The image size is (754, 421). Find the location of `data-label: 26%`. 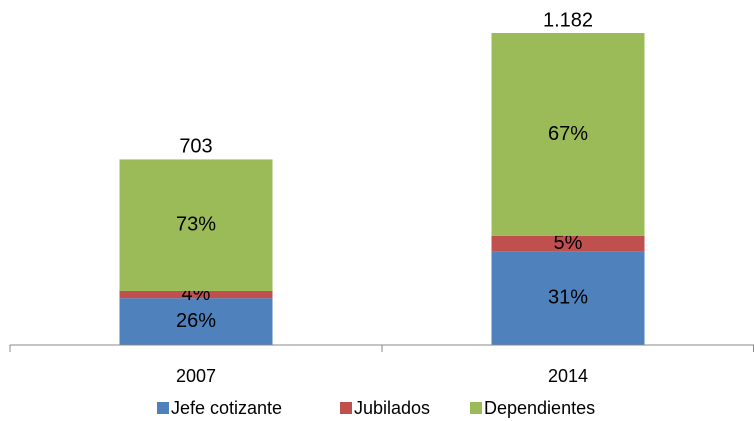

data-label: 26% is located at coordinates (196, 321).